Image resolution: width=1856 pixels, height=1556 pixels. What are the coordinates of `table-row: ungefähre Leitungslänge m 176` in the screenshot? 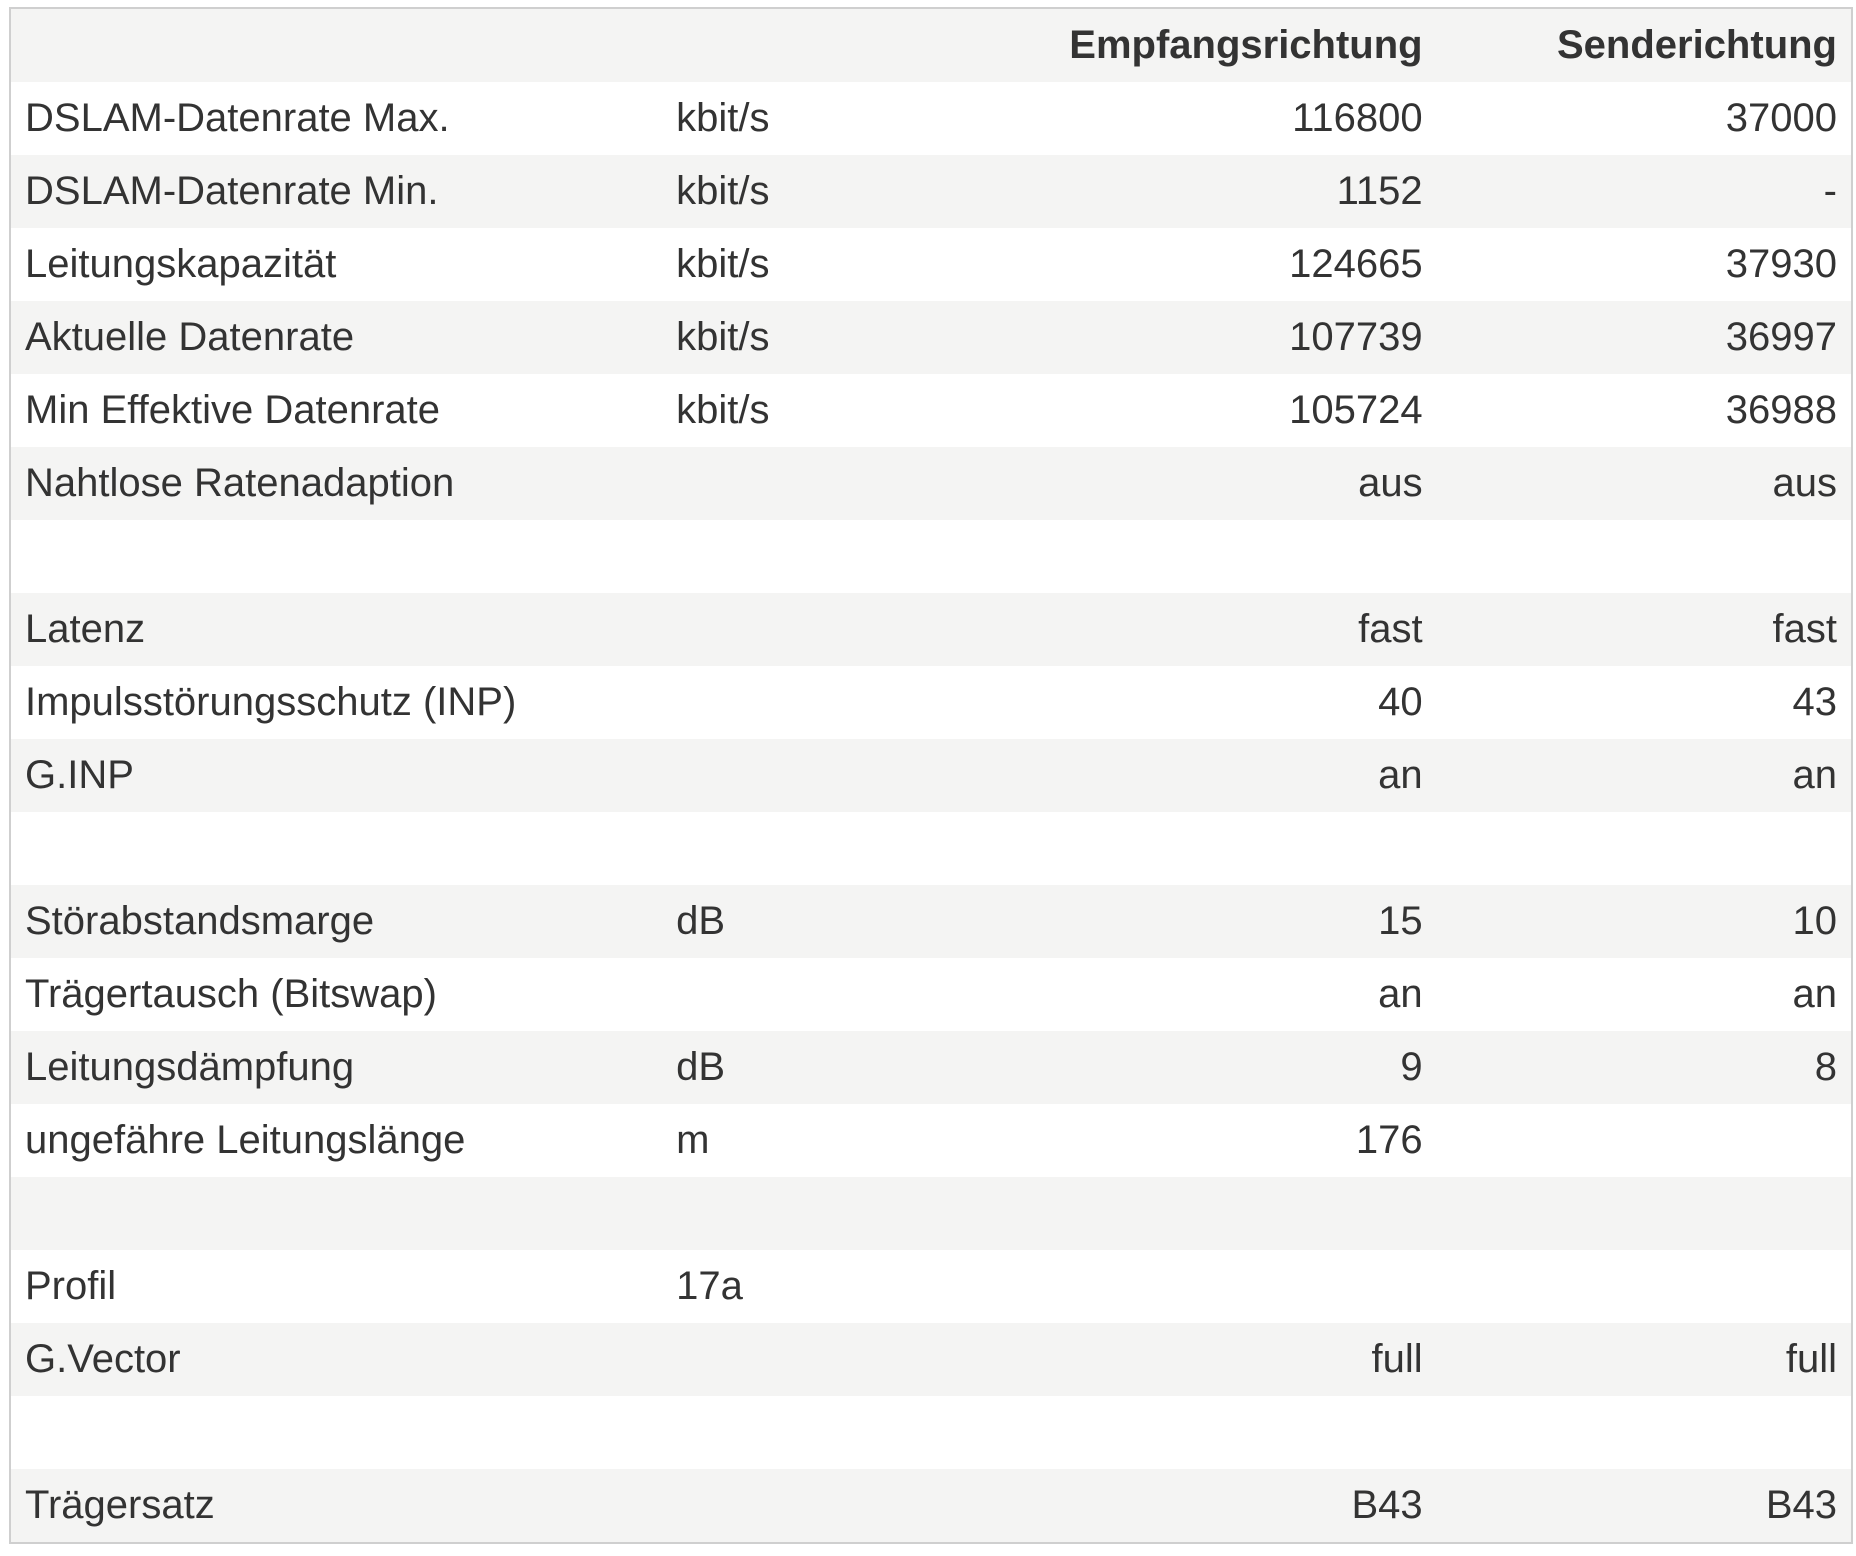 It's located at (931, 1140).